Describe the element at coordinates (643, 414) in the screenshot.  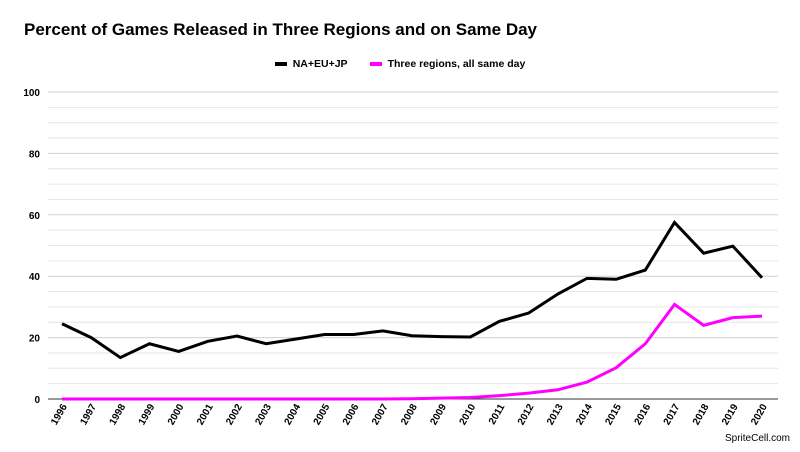
I see `x-tick-label: 2016` at that location.